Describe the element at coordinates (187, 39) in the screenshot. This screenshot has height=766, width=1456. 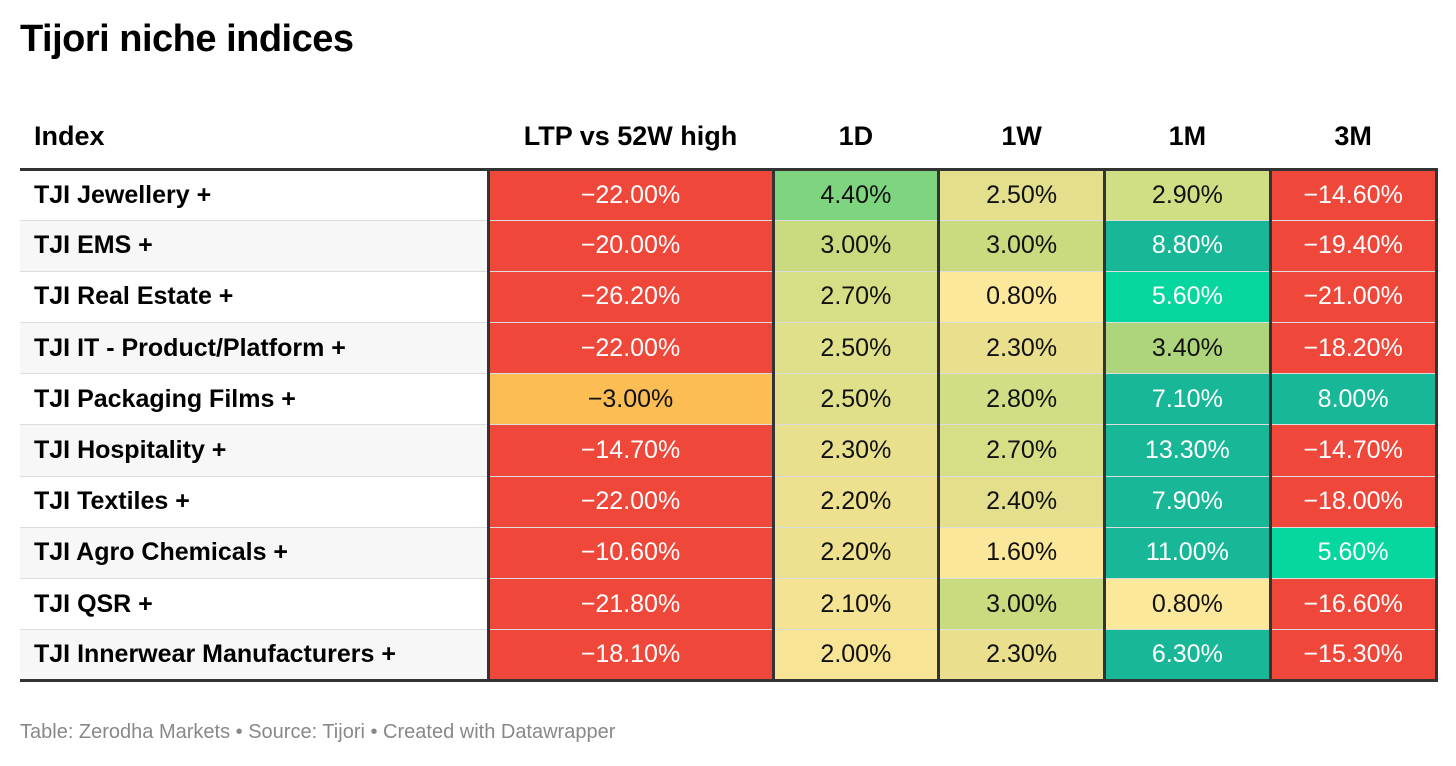
I see `chart-title: Tijori niche indices` at that location.